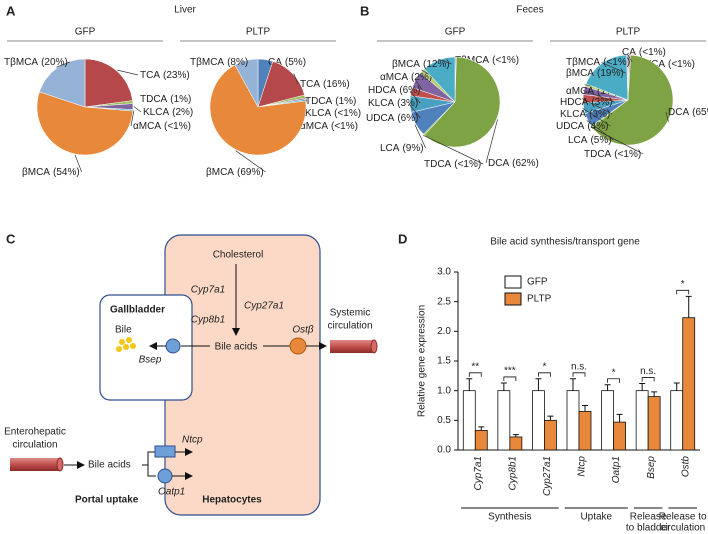  What do you see at coordinates (232, 500) in the screenshot?
I see `hepatocytes: Hepatocytes` at bounding box center [232, 500].